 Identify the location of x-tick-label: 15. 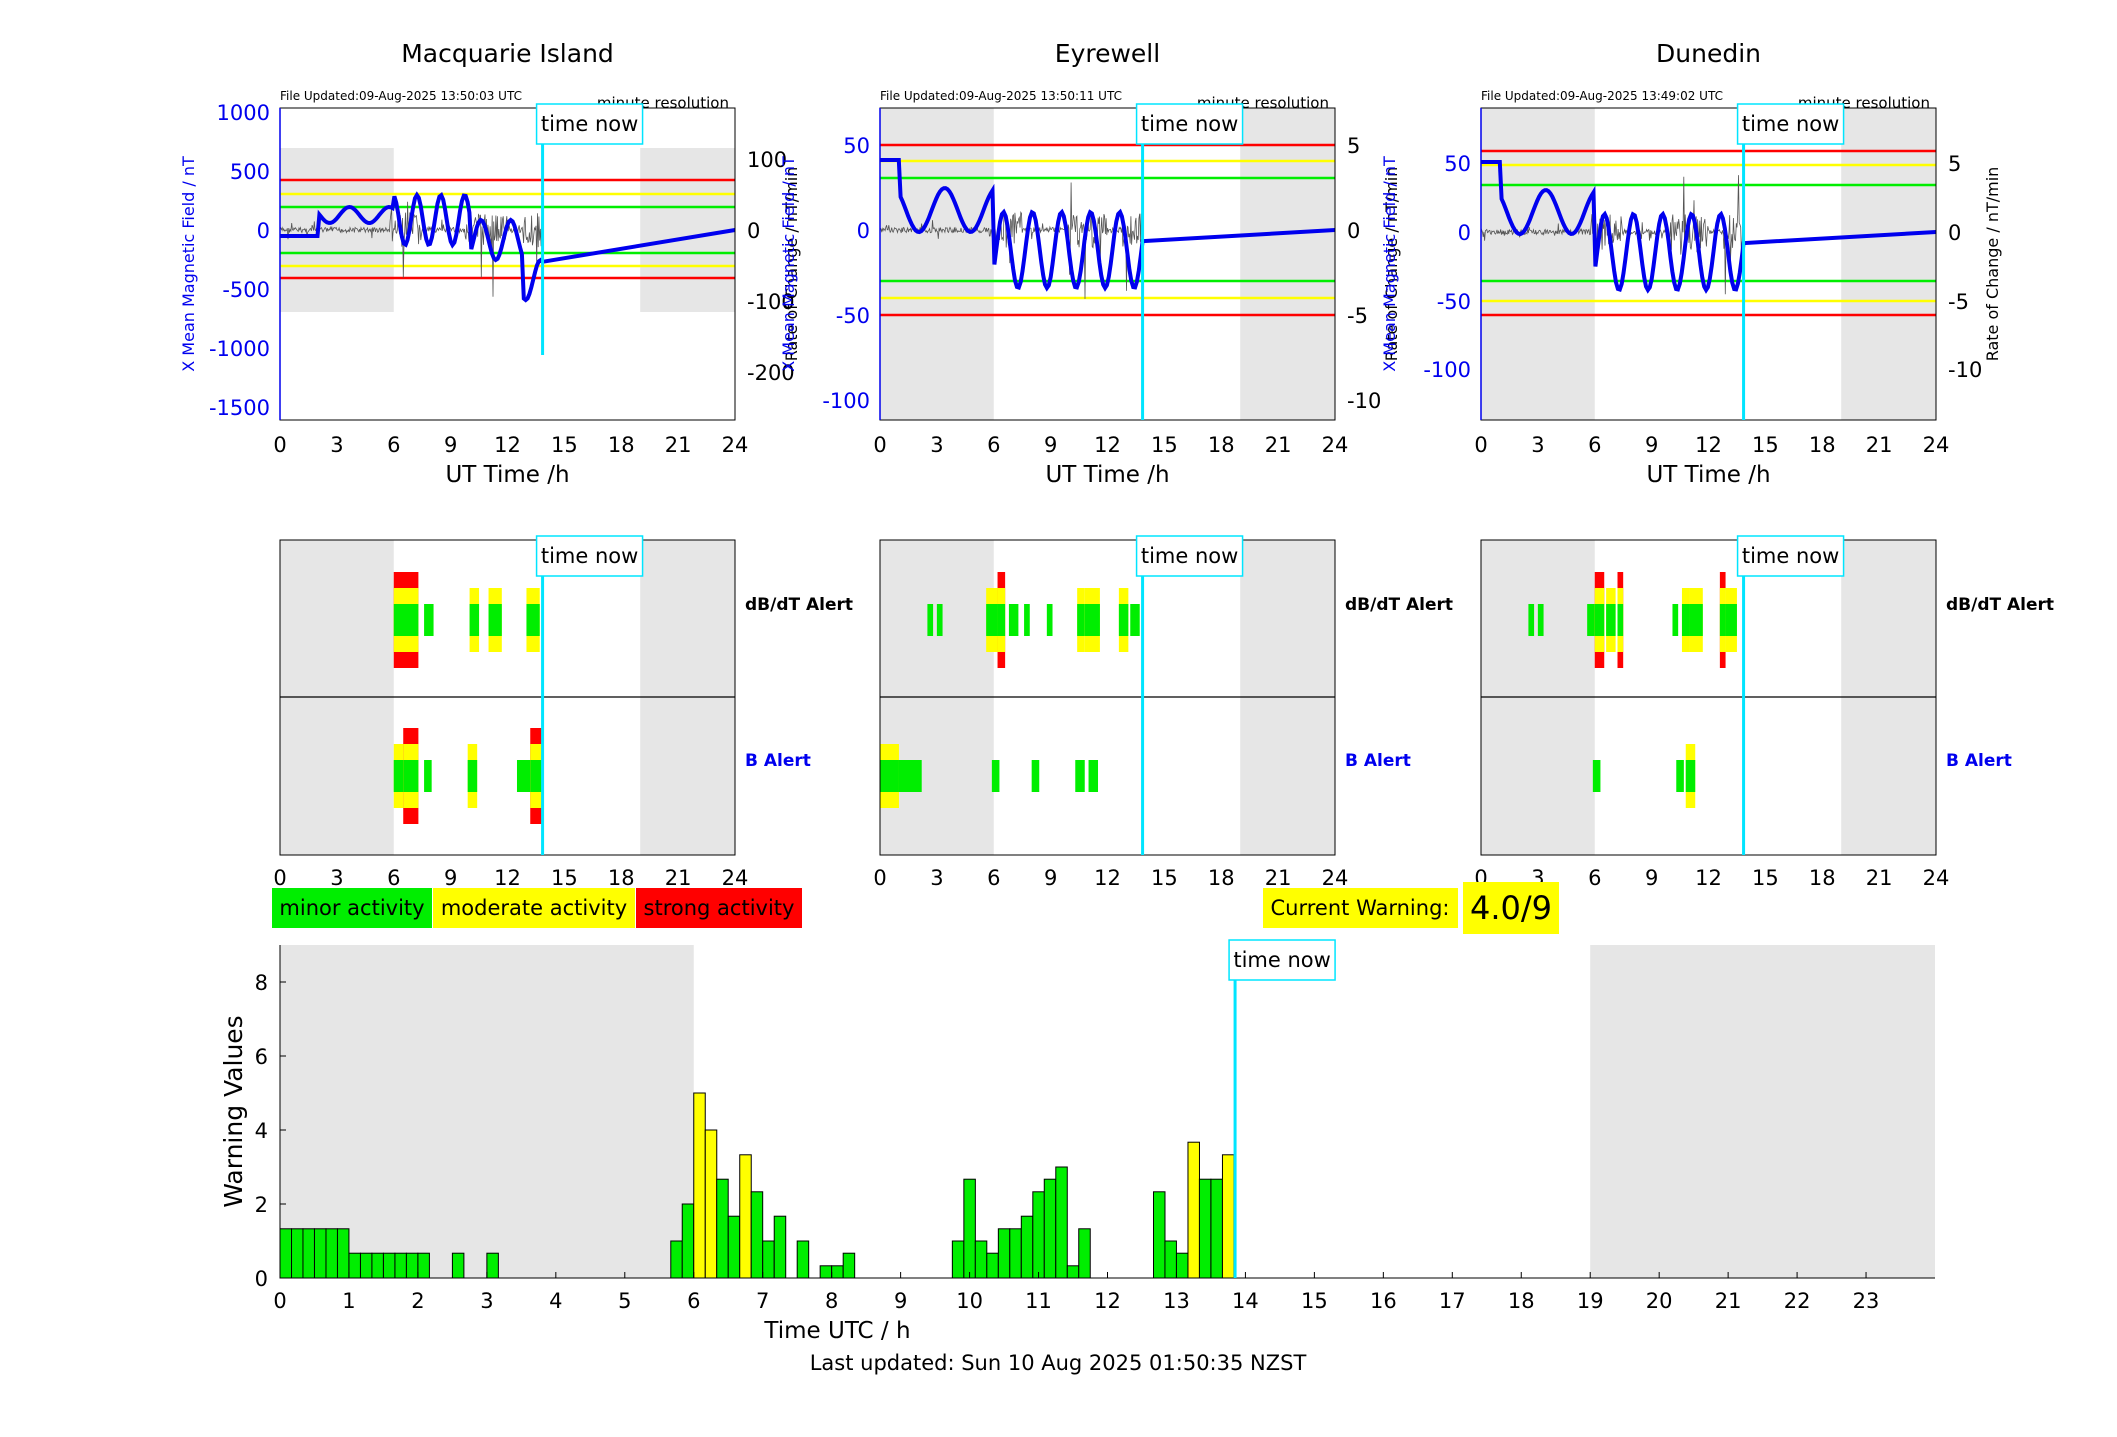
(564, 445).